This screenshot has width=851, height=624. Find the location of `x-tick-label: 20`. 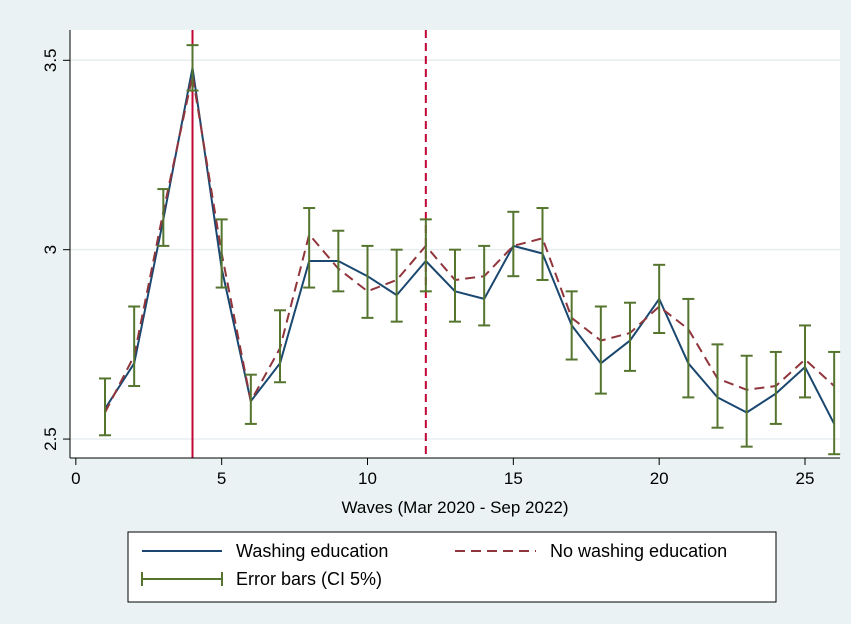

x-tick-label: 20 is located at coordinates (659, 478).